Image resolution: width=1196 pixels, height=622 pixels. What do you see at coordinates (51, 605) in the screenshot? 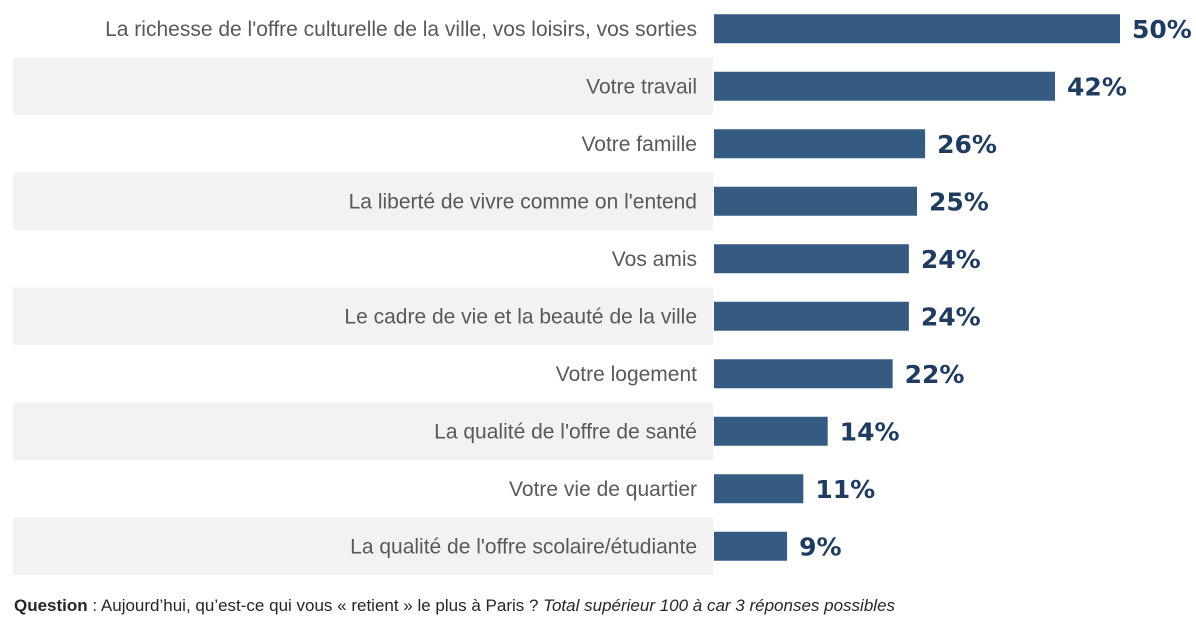
I see `question-label: Question` at bounding box center [51, 605].